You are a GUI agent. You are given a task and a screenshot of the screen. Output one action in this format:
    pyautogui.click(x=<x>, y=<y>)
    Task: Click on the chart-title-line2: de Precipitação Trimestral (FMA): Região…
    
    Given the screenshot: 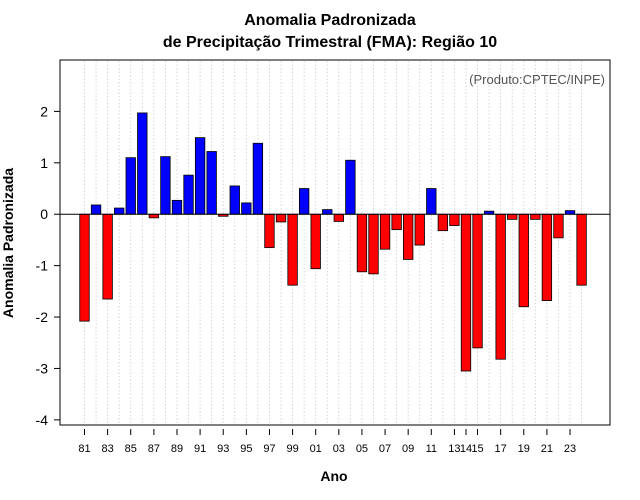 What is the action you would take?
    pyautogui.click(x=330, y=42)
    